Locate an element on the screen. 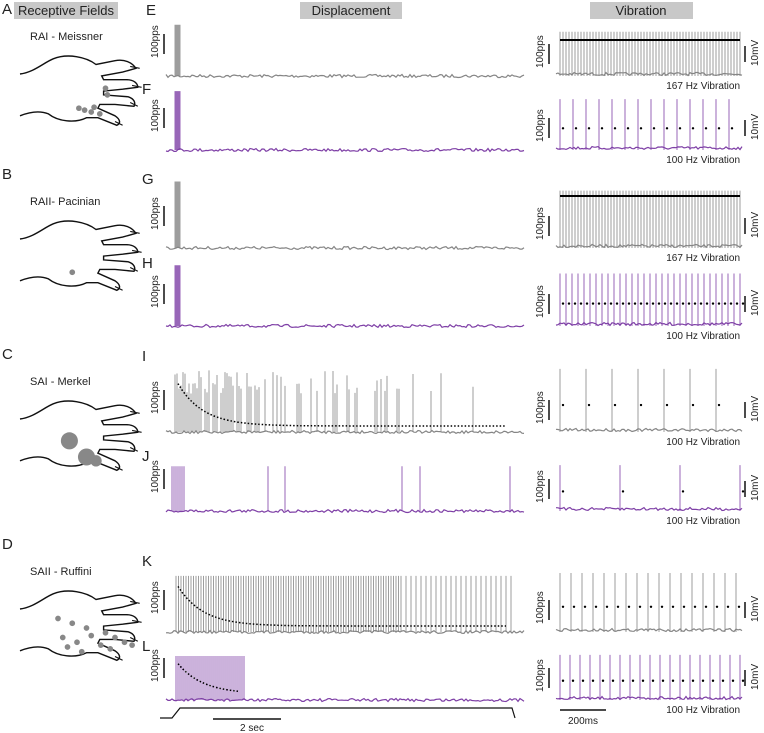 This screenshot has height=733, width=764. header: Displacement is located at coordinates (351, 10).